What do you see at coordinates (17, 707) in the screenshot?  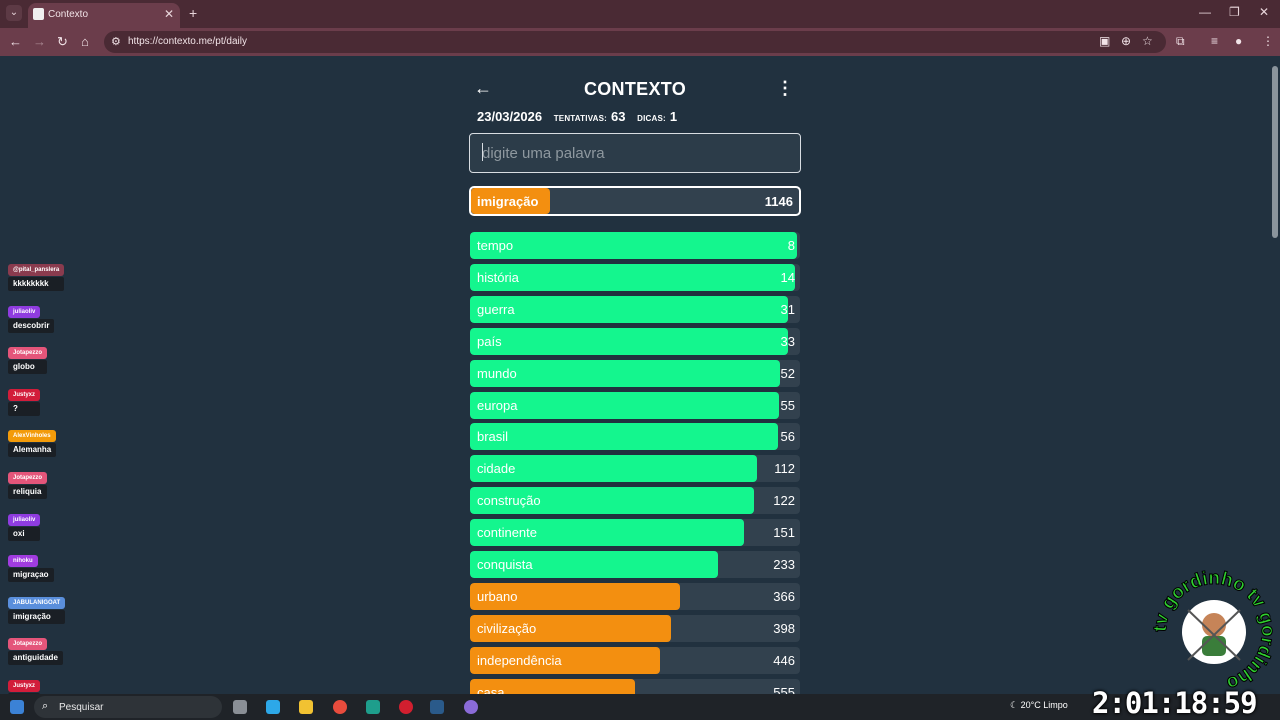 I see `windows-start-icon` at bounding box center [17, 707].